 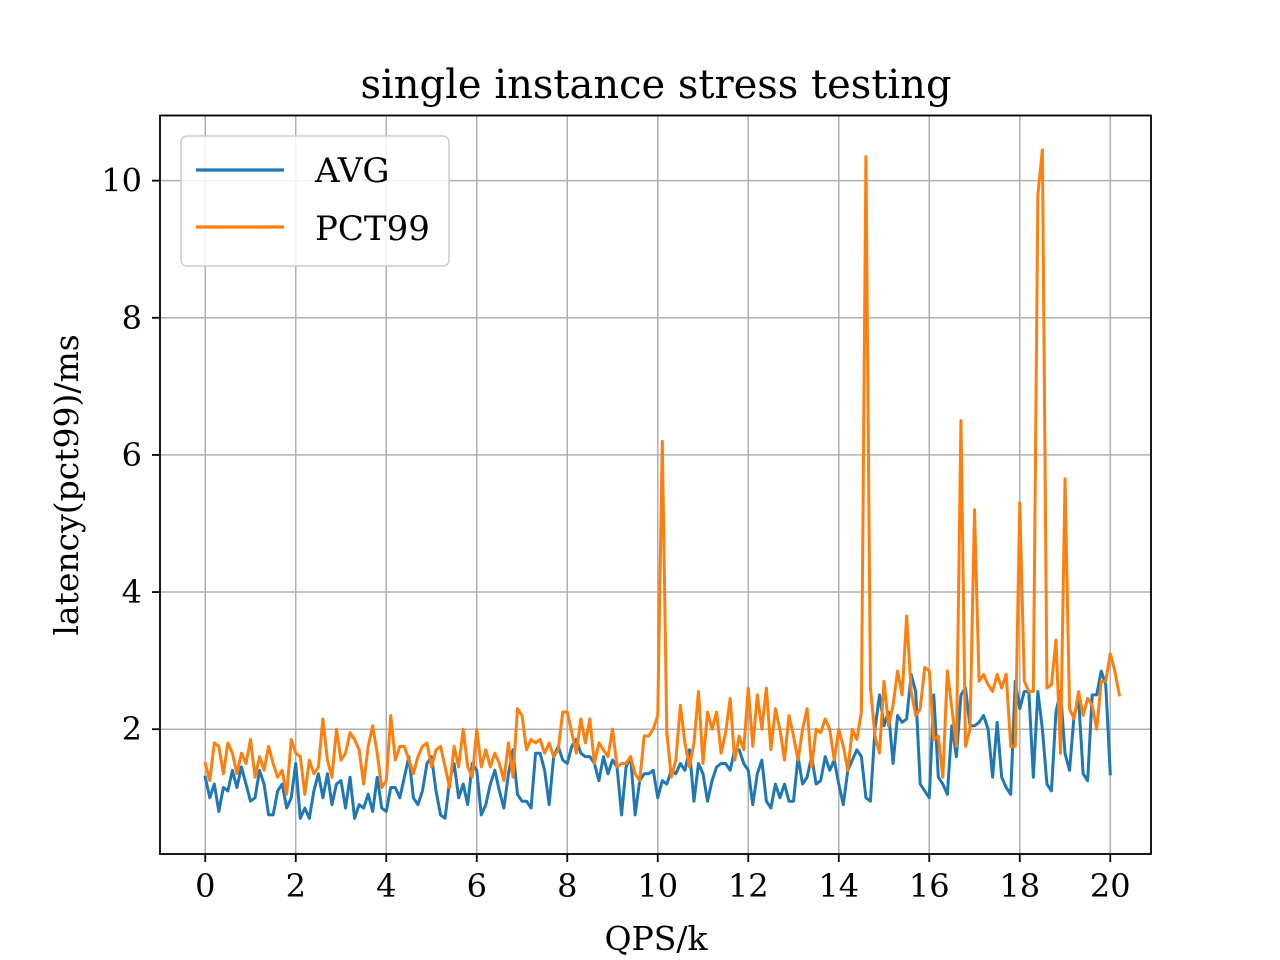 I want to click on x-tick-label: 14, so click(x=838, y=886).